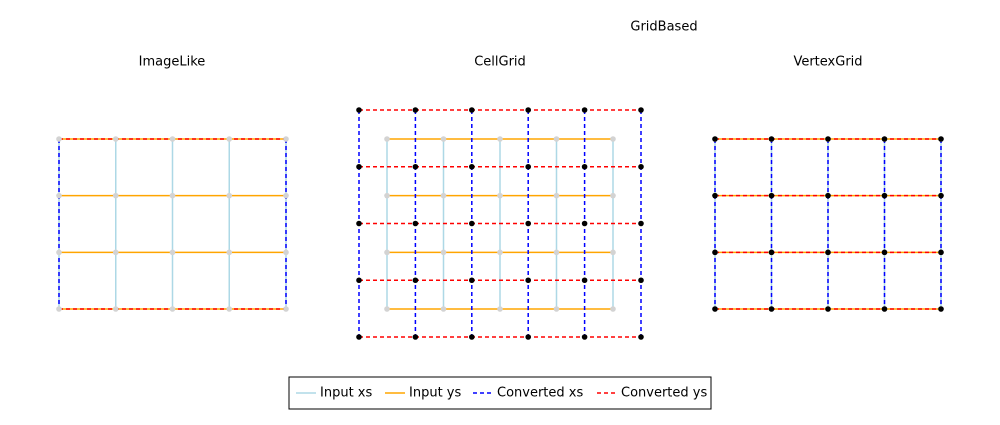  What do you see at coordinates (540, 393) in the screenshot?
I see `legend-label: Converted xs` at bounding box center [540, 393].